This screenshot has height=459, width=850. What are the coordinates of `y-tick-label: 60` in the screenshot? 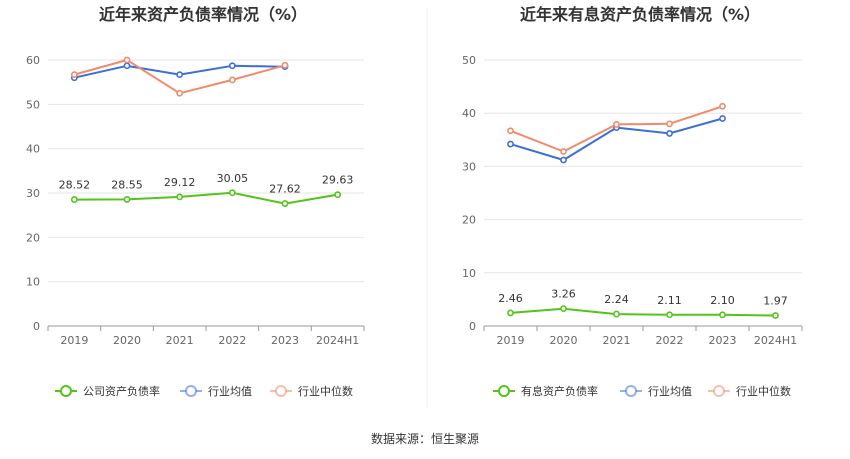 It's located at (33, 60).